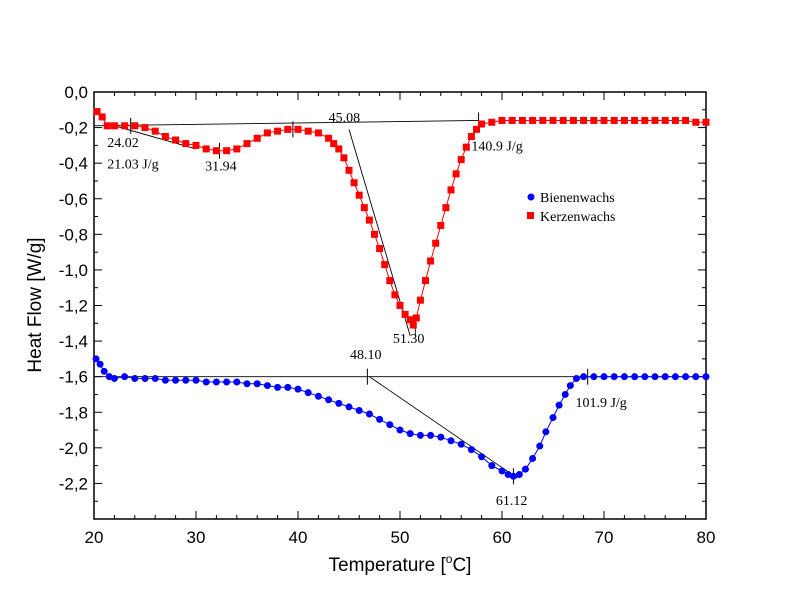 The width and height of the screenshot is (792, 612). Describe the element at coordinates (35, 304) in the screenshot. I see `y-axis-title: Heat Flow [W/g]` at that location.